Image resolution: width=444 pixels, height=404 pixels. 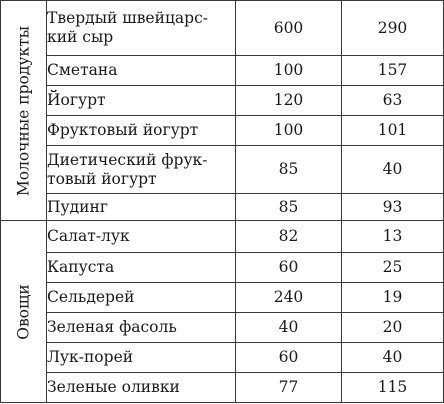 I want to click on value-b-cell: 63, so click(x=392, y=100).